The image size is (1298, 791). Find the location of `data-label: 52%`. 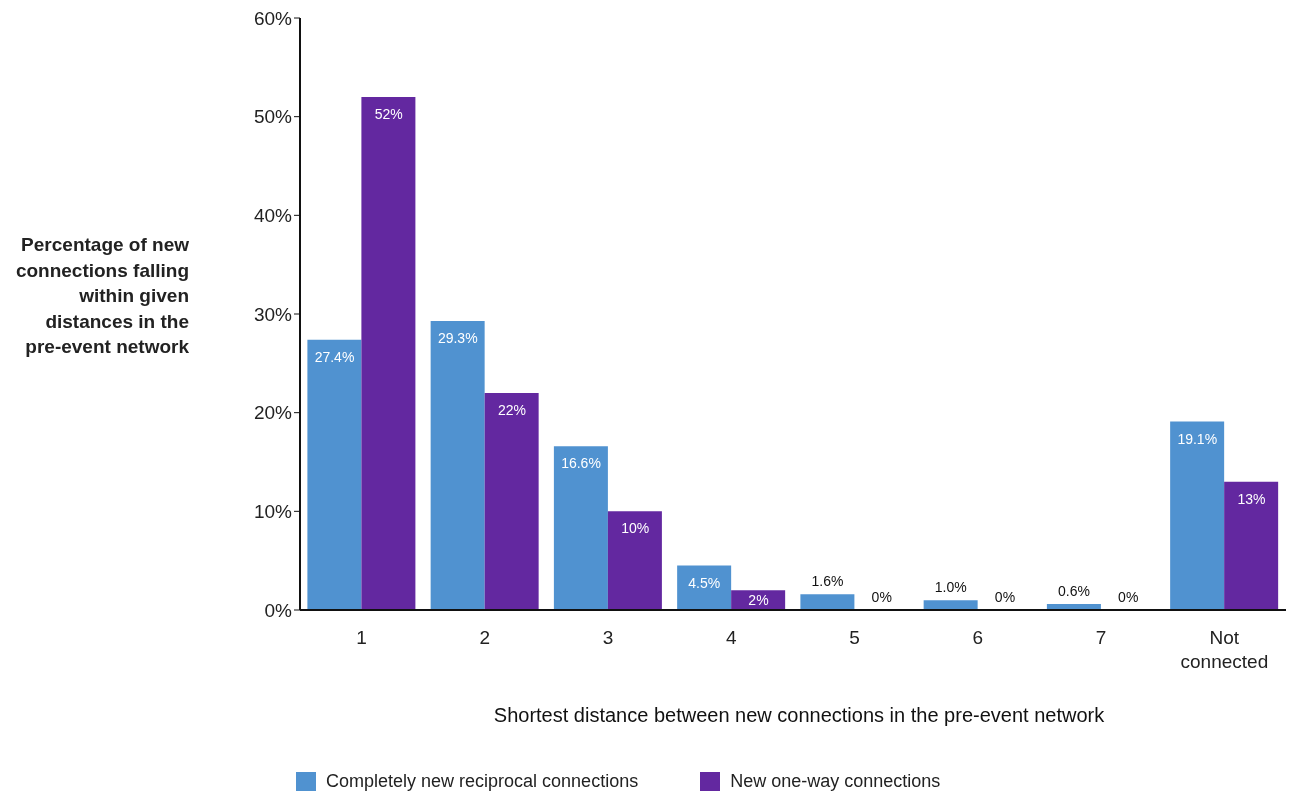

data-label: 52% is located at coordinates (388, 113).